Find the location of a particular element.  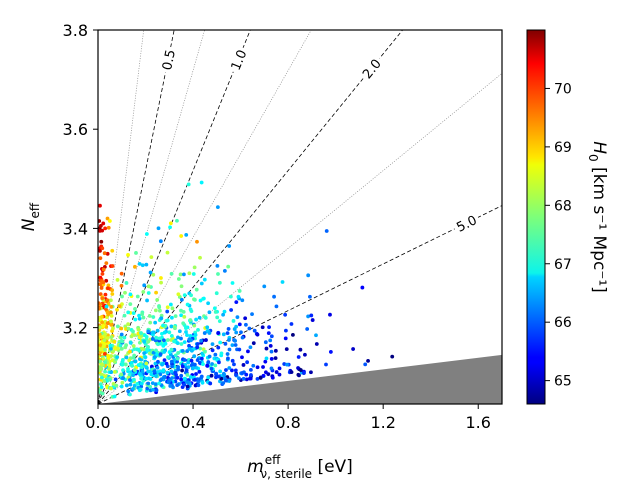

contour-label-bg is located at coordinates (237, 59).